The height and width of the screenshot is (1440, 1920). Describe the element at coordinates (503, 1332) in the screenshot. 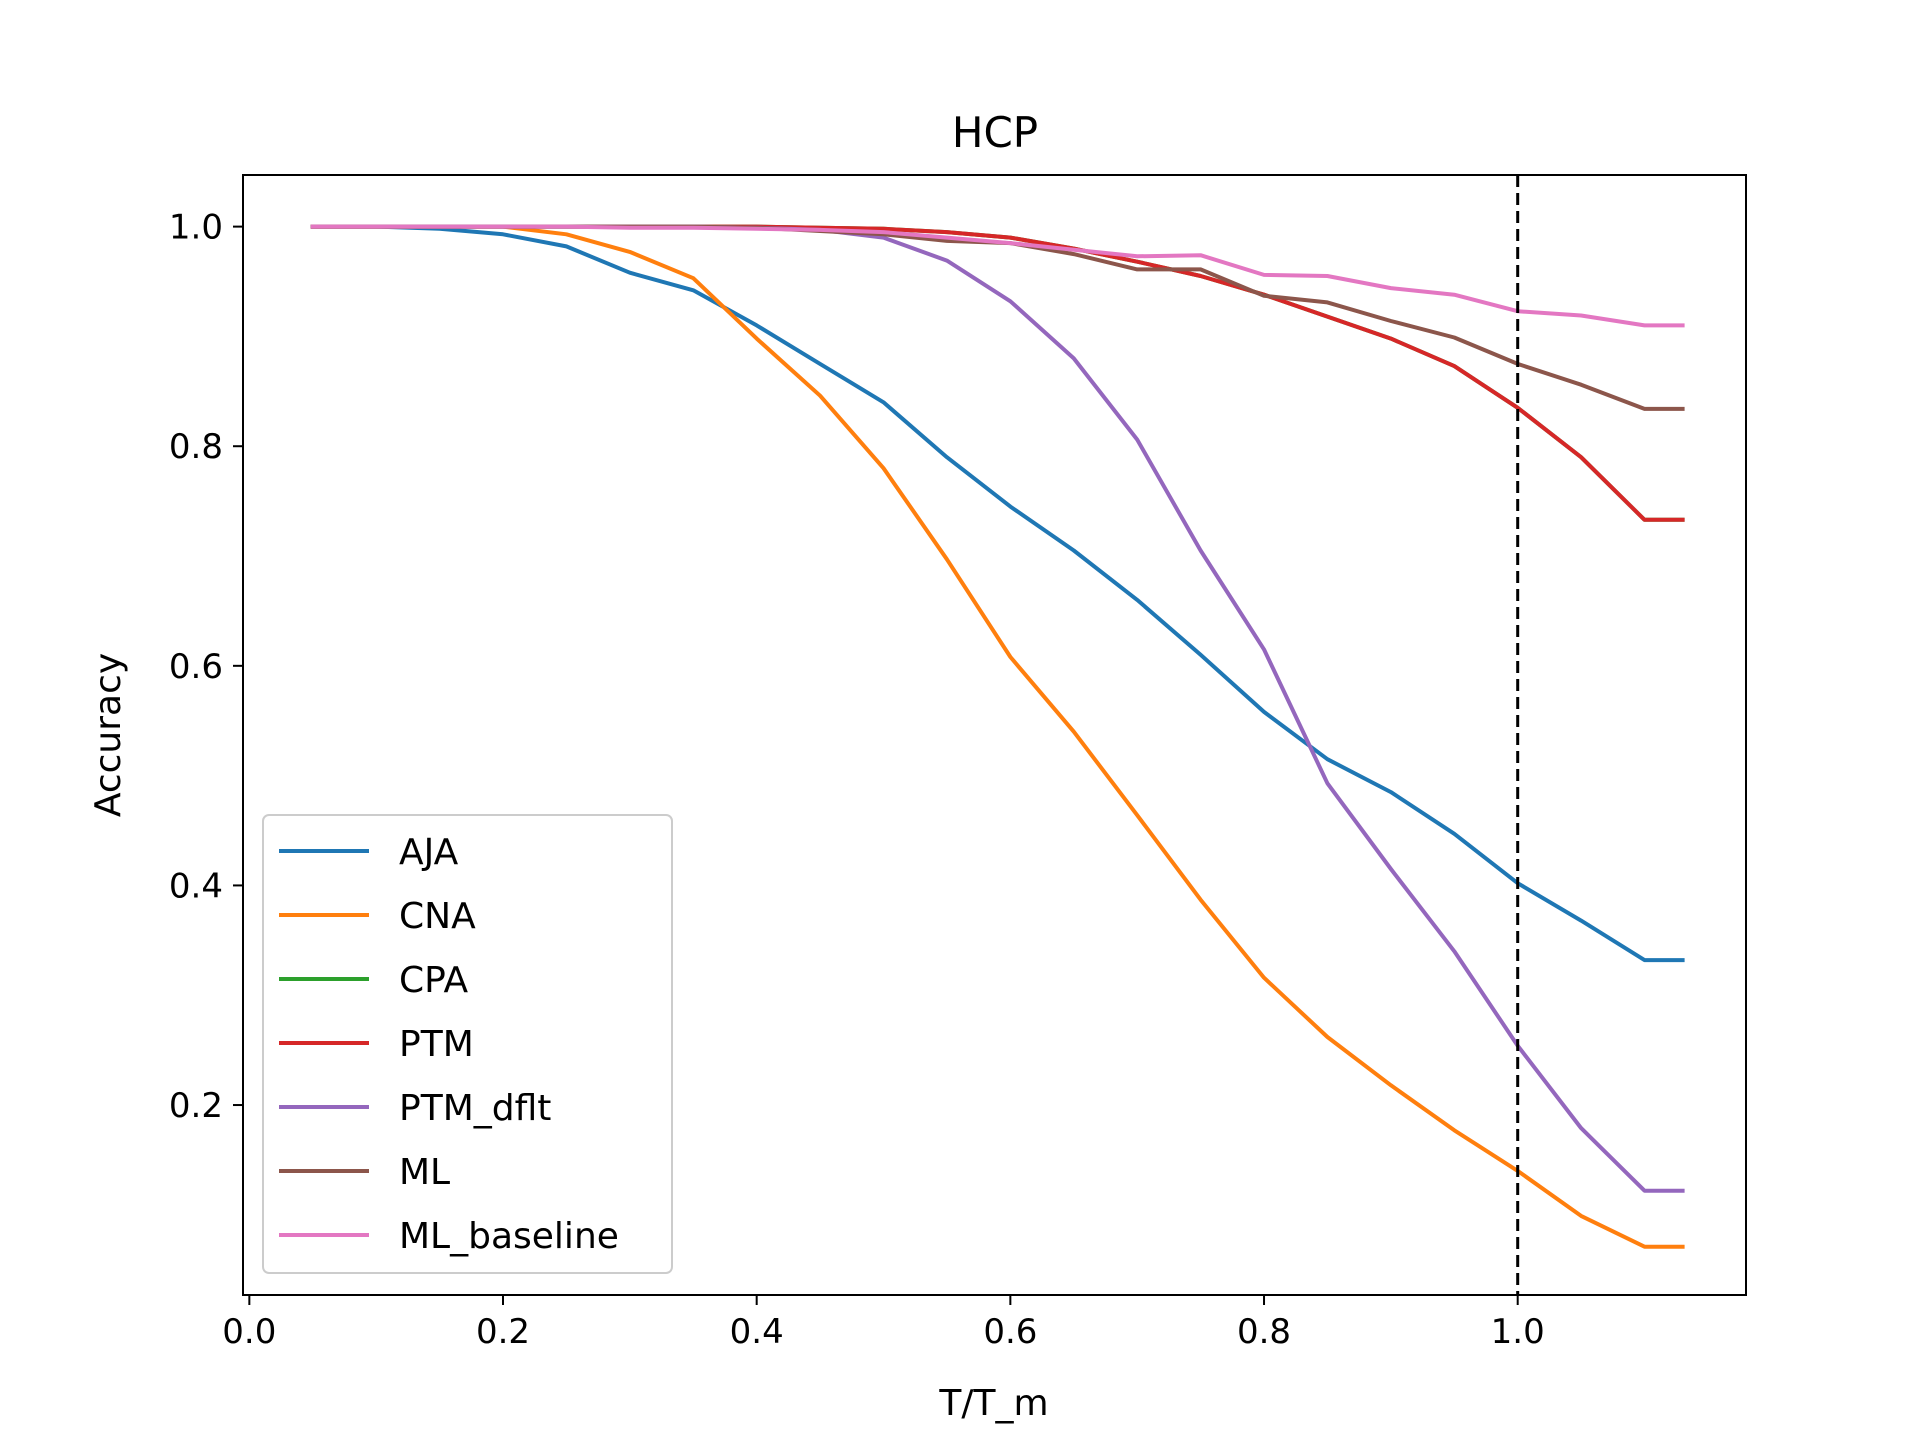

I see `x-tick-label: 0.2` at that location.